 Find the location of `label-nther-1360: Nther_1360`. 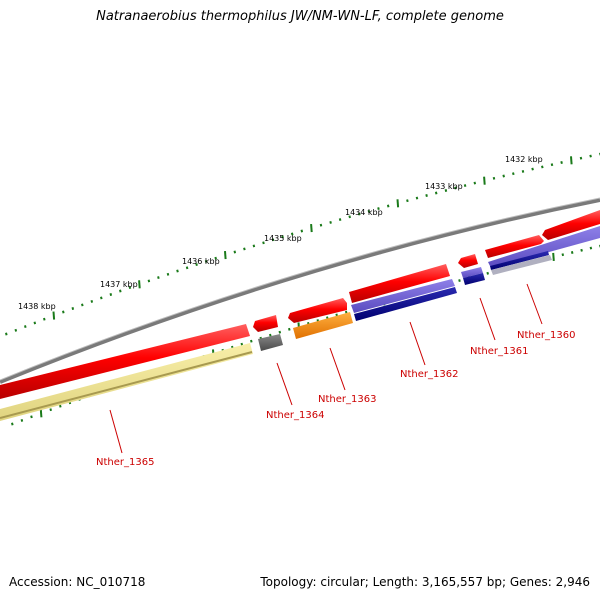

label-nther-1360: Nther_1360 is located at coordinates (546, 335).